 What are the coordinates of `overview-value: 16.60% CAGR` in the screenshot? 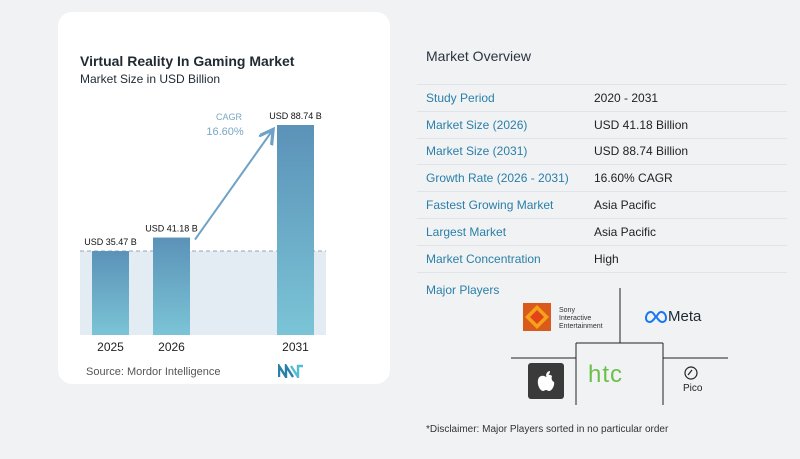 It's located at (686, 178).